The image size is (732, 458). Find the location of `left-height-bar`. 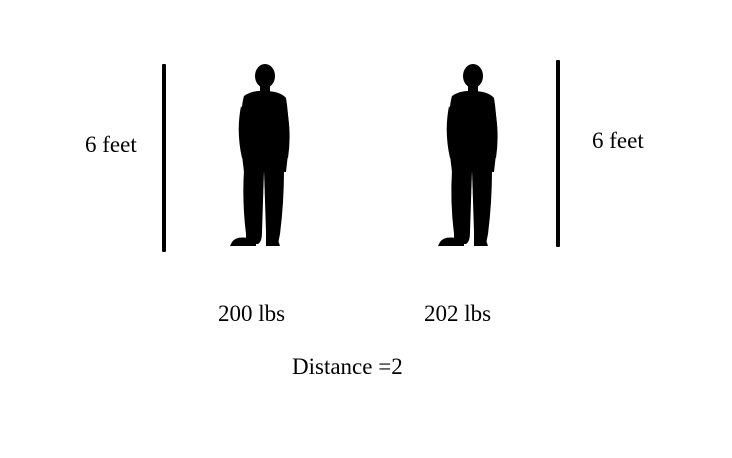

left-height-bar is located at coordinates (164, 158).